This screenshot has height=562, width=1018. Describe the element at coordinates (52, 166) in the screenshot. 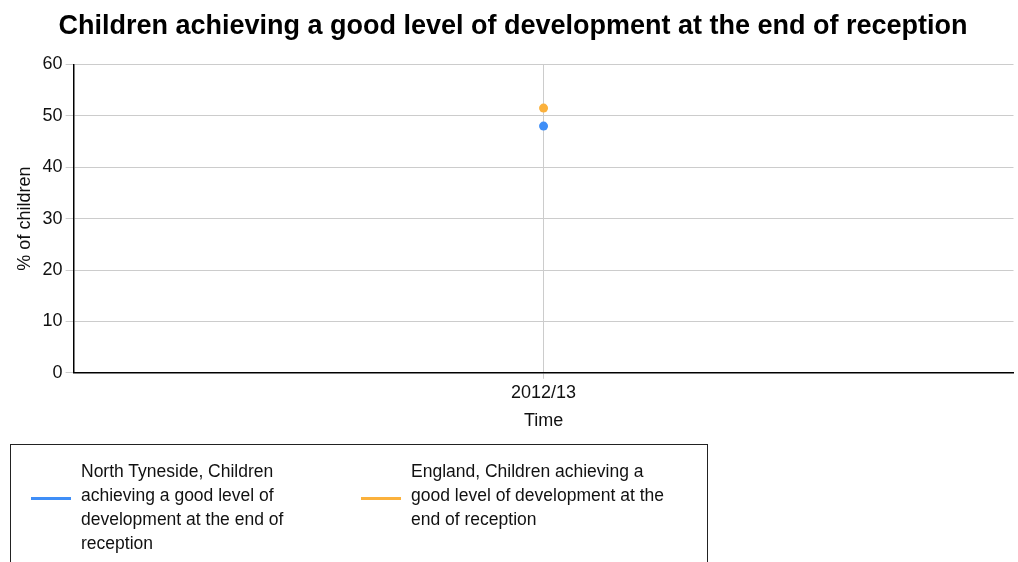

I see `y-tick-label: 40` at that location.